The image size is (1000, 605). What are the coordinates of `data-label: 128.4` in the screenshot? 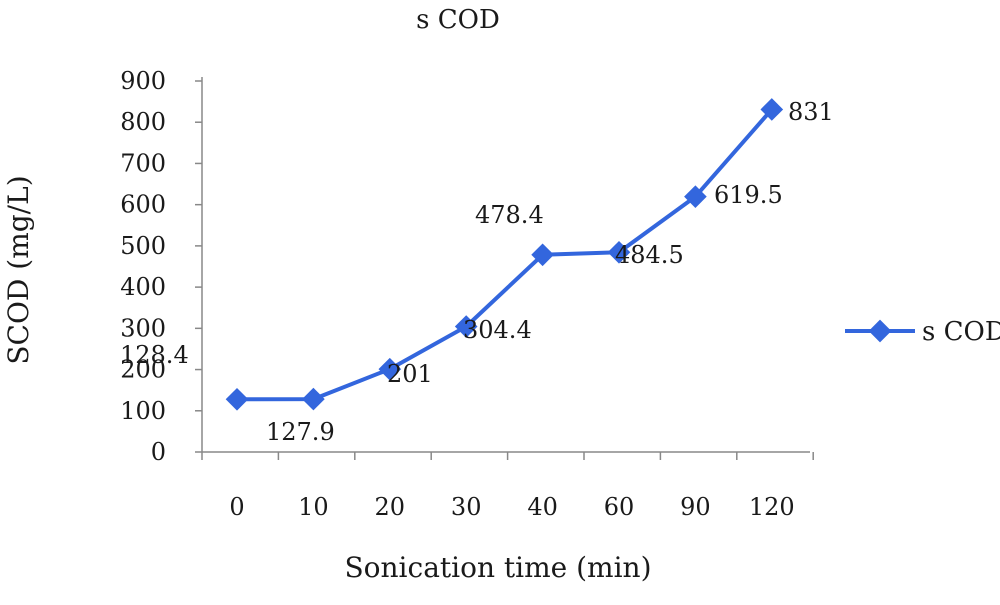 It's located at (154, 355).